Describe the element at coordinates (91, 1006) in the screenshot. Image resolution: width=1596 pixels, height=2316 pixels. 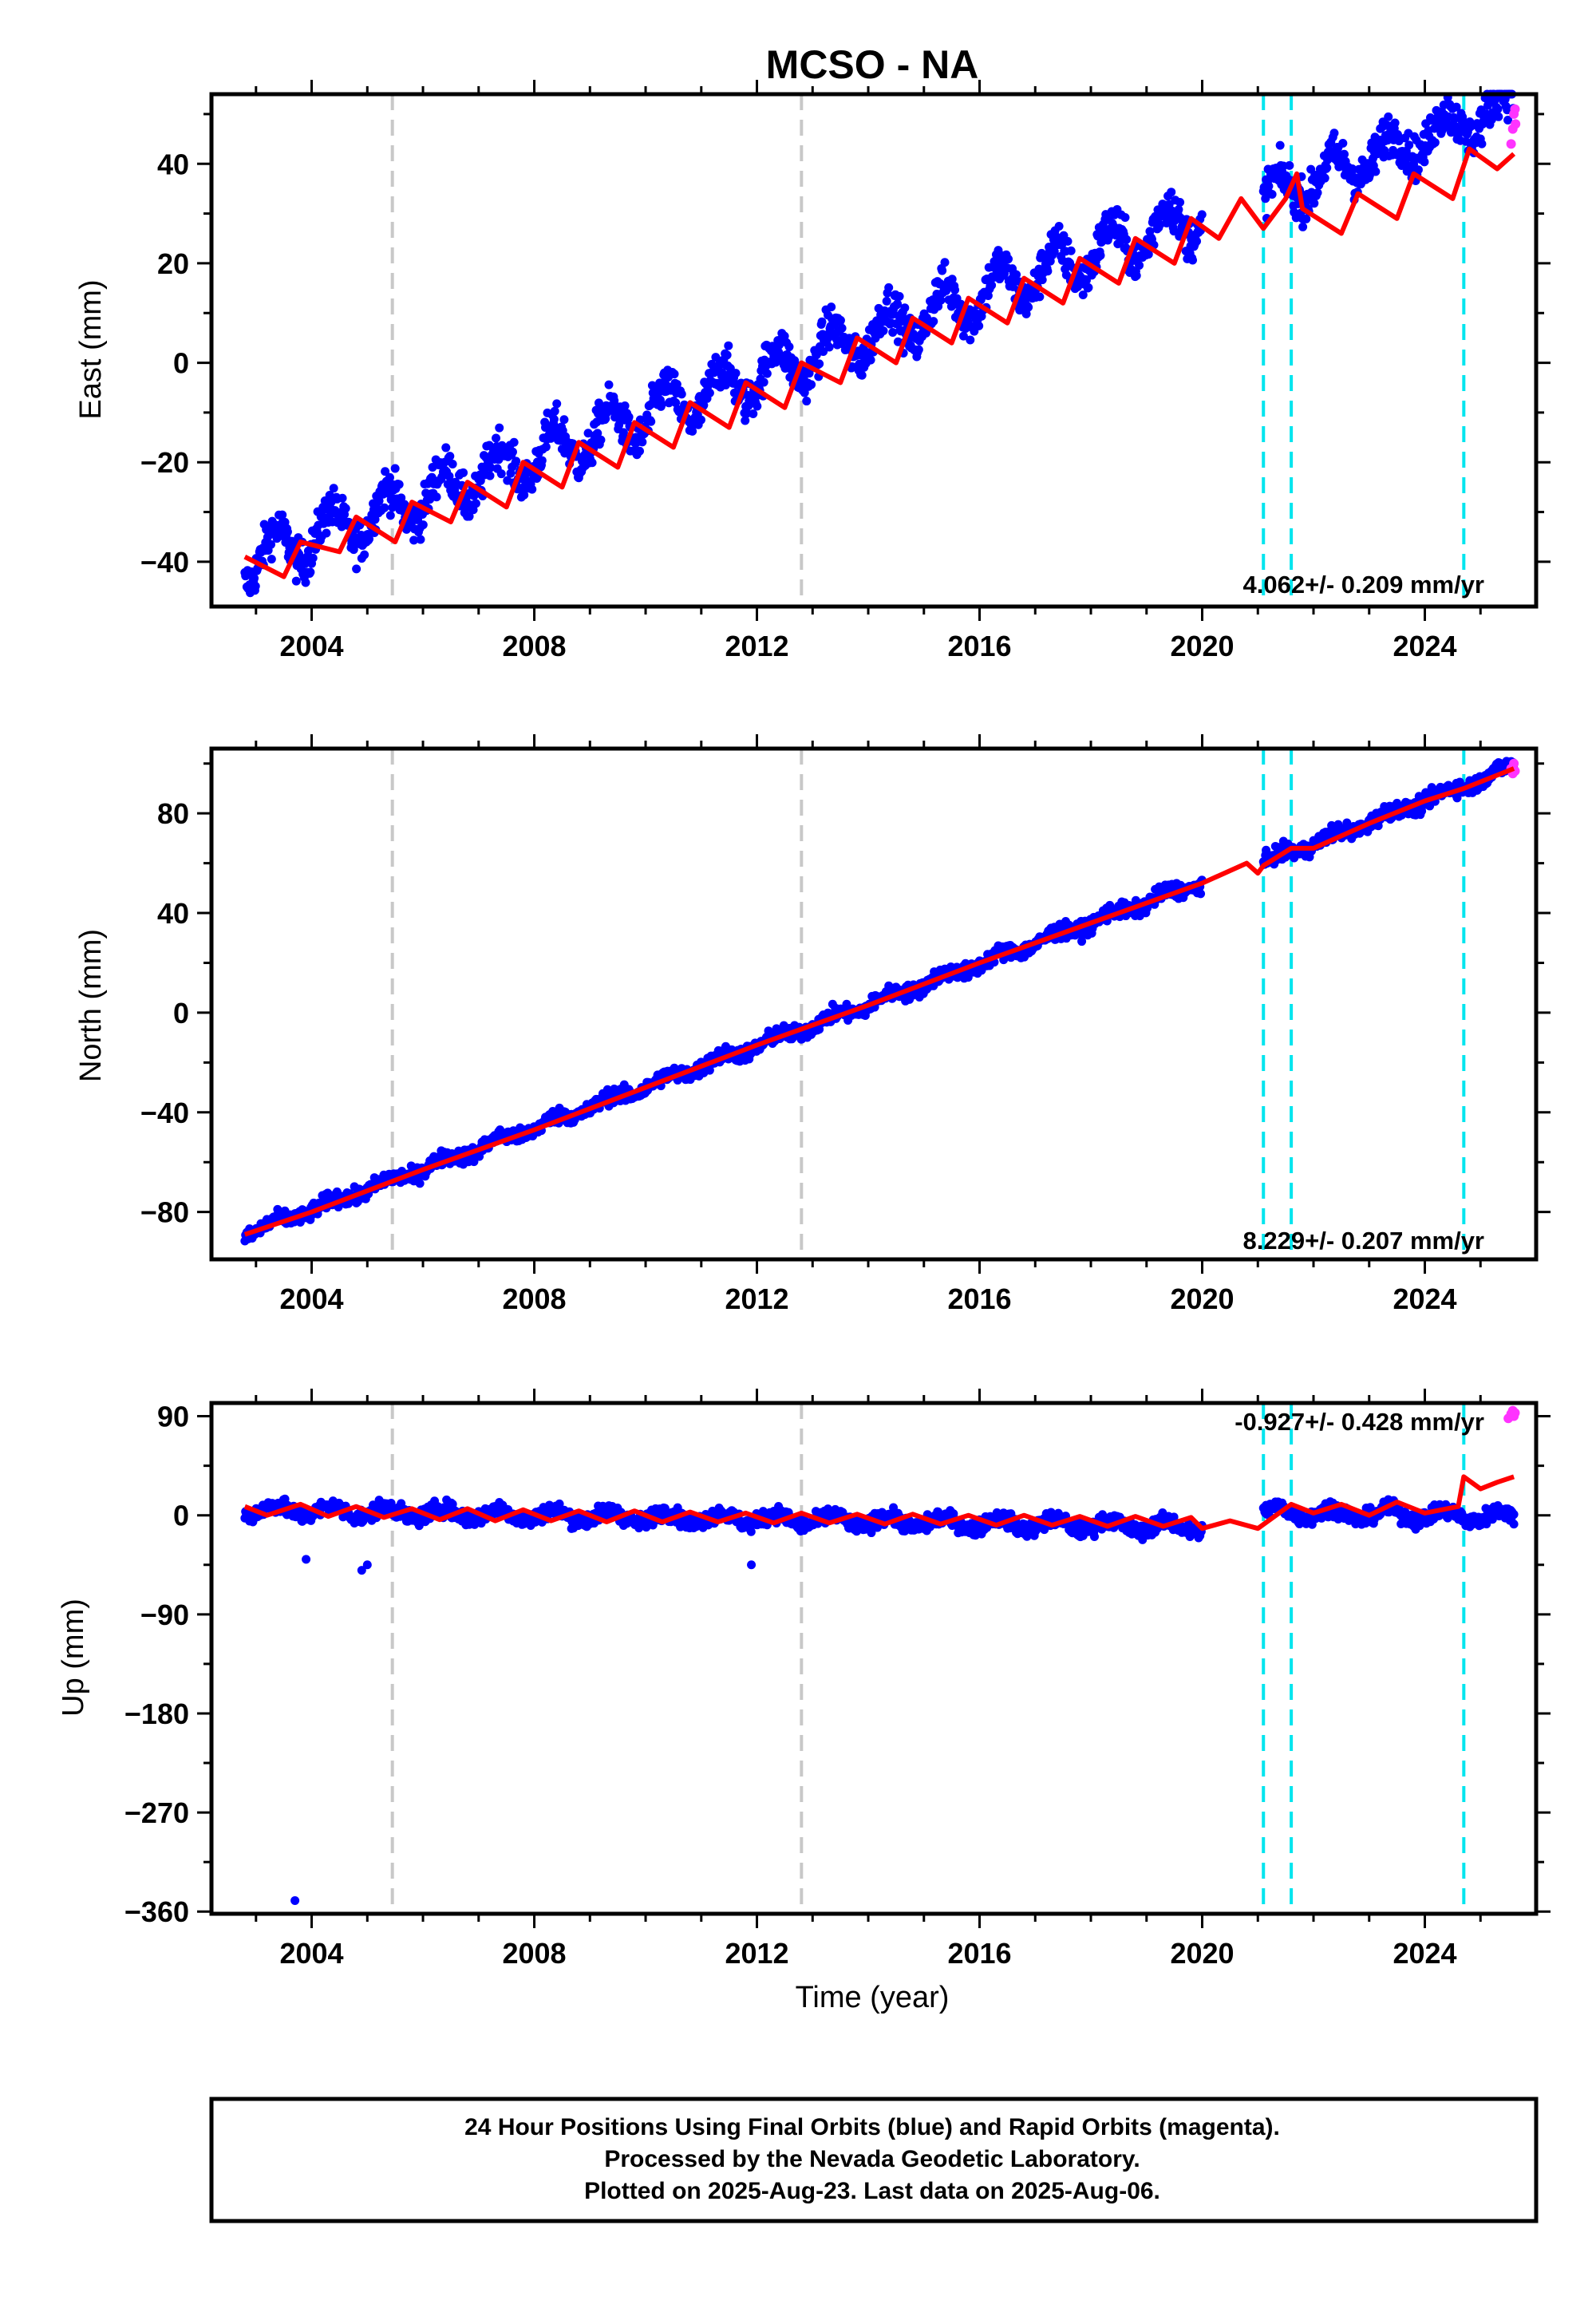
I see `y-axis-label-north: North (mm)` at that location.